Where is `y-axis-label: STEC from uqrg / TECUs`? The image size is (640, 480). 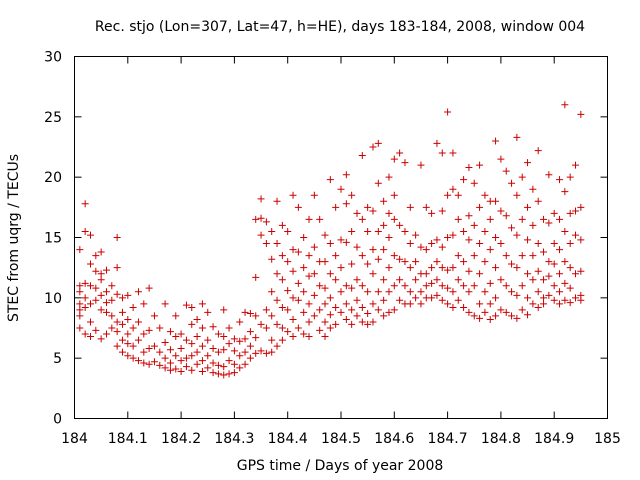 y-axis-label: STEC from uqrg / TECUs is located at coordinates (14, 238).